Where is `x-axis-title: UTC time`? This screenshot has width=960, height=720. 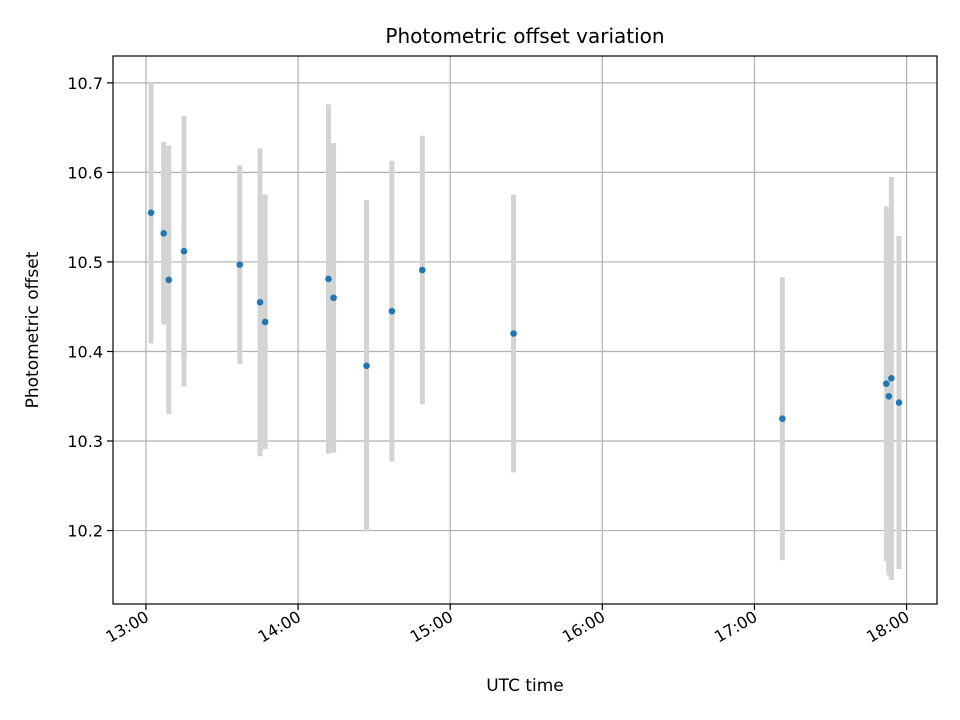 x-axis-title: UTC time is located at coordinates (525, 686).